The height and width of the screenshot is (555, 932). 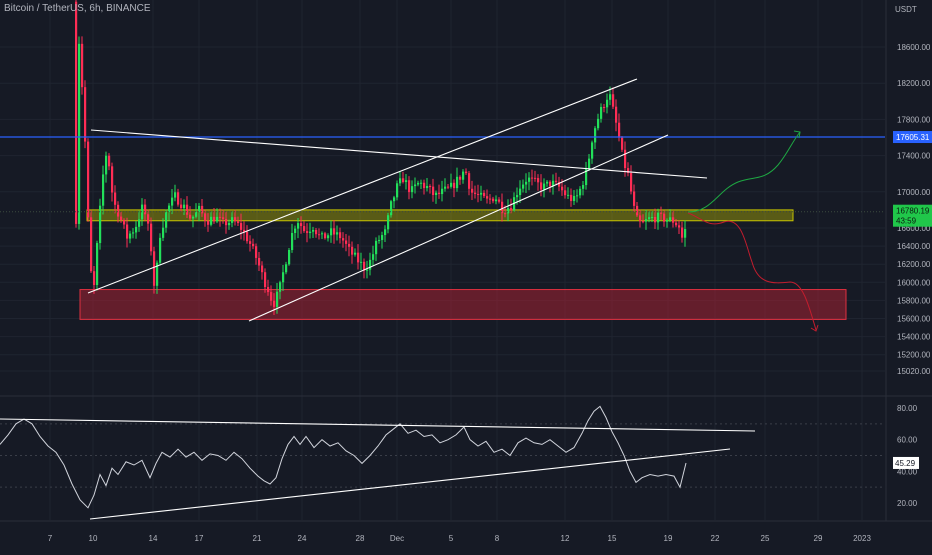 I want to click on last-price-badge, so click(x=912, y=215).